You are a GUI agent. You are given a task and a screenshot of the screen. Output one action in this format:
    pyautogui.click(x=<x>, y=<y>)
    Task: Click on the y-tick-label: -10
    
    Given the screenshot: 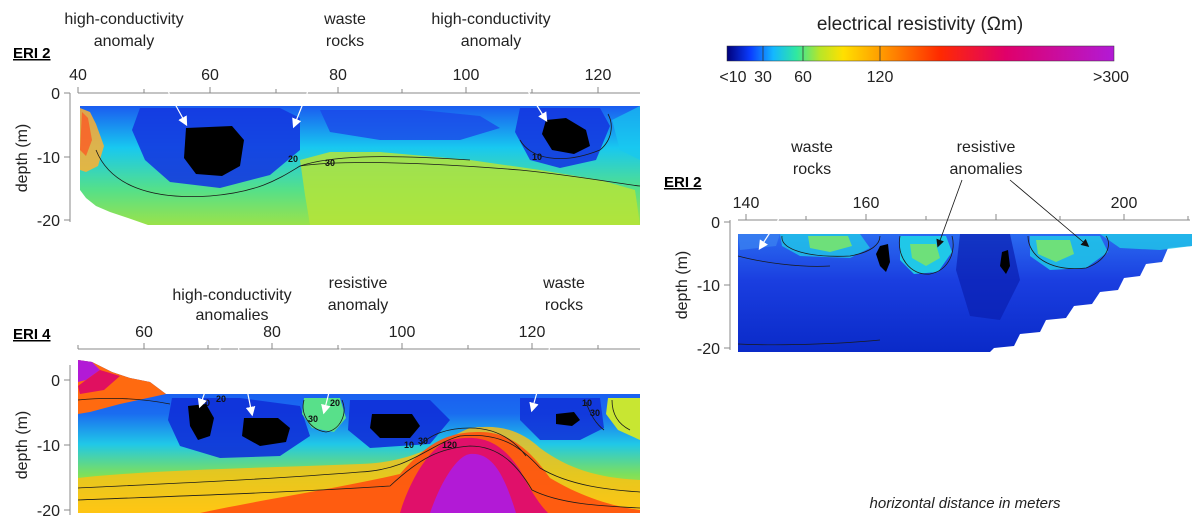 What is the action you would take?
    pyautogui.click(x=48, y=158)
    